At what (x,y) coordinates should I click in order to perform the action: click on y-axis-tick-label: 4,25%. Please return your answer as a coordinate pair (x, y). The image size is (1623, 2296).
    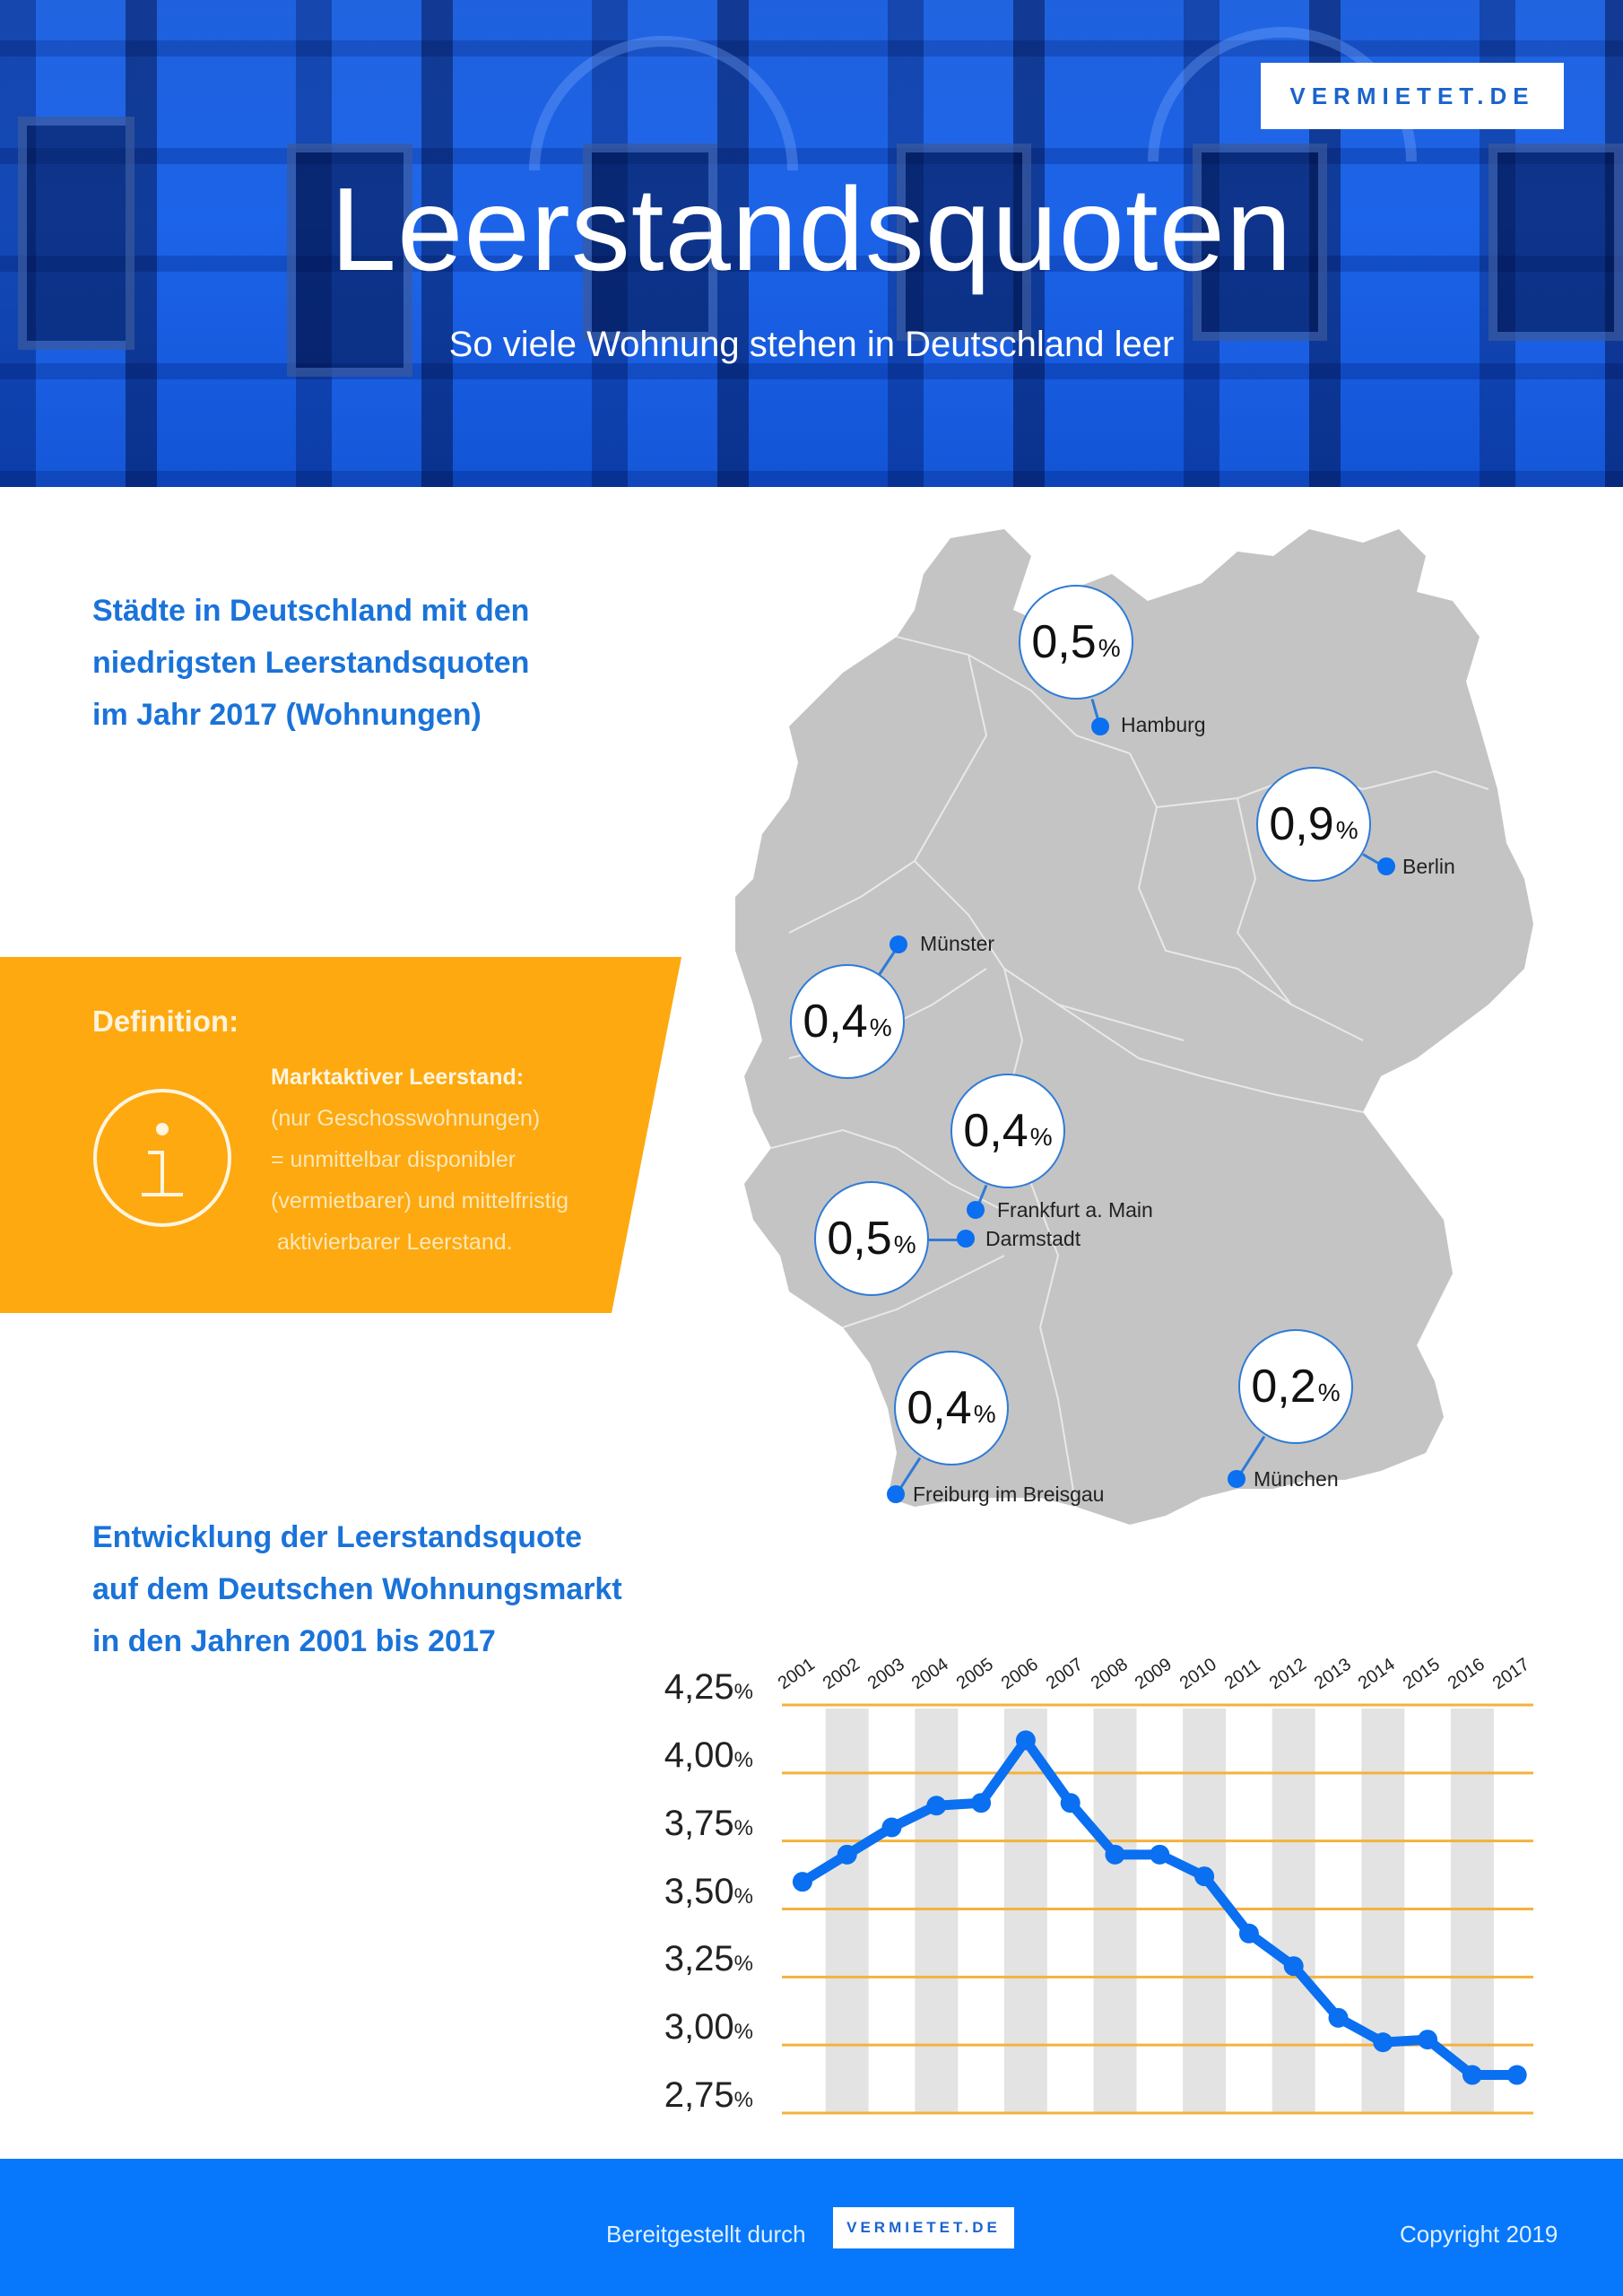
    Looking at the image, I should click on (690, 1687).